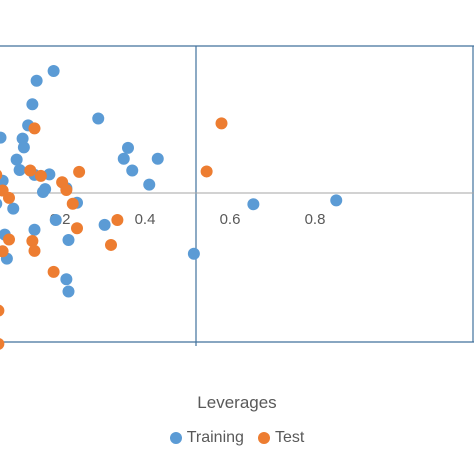  I want to click on x-tick-label-1: 0.4, so click(145, 219).